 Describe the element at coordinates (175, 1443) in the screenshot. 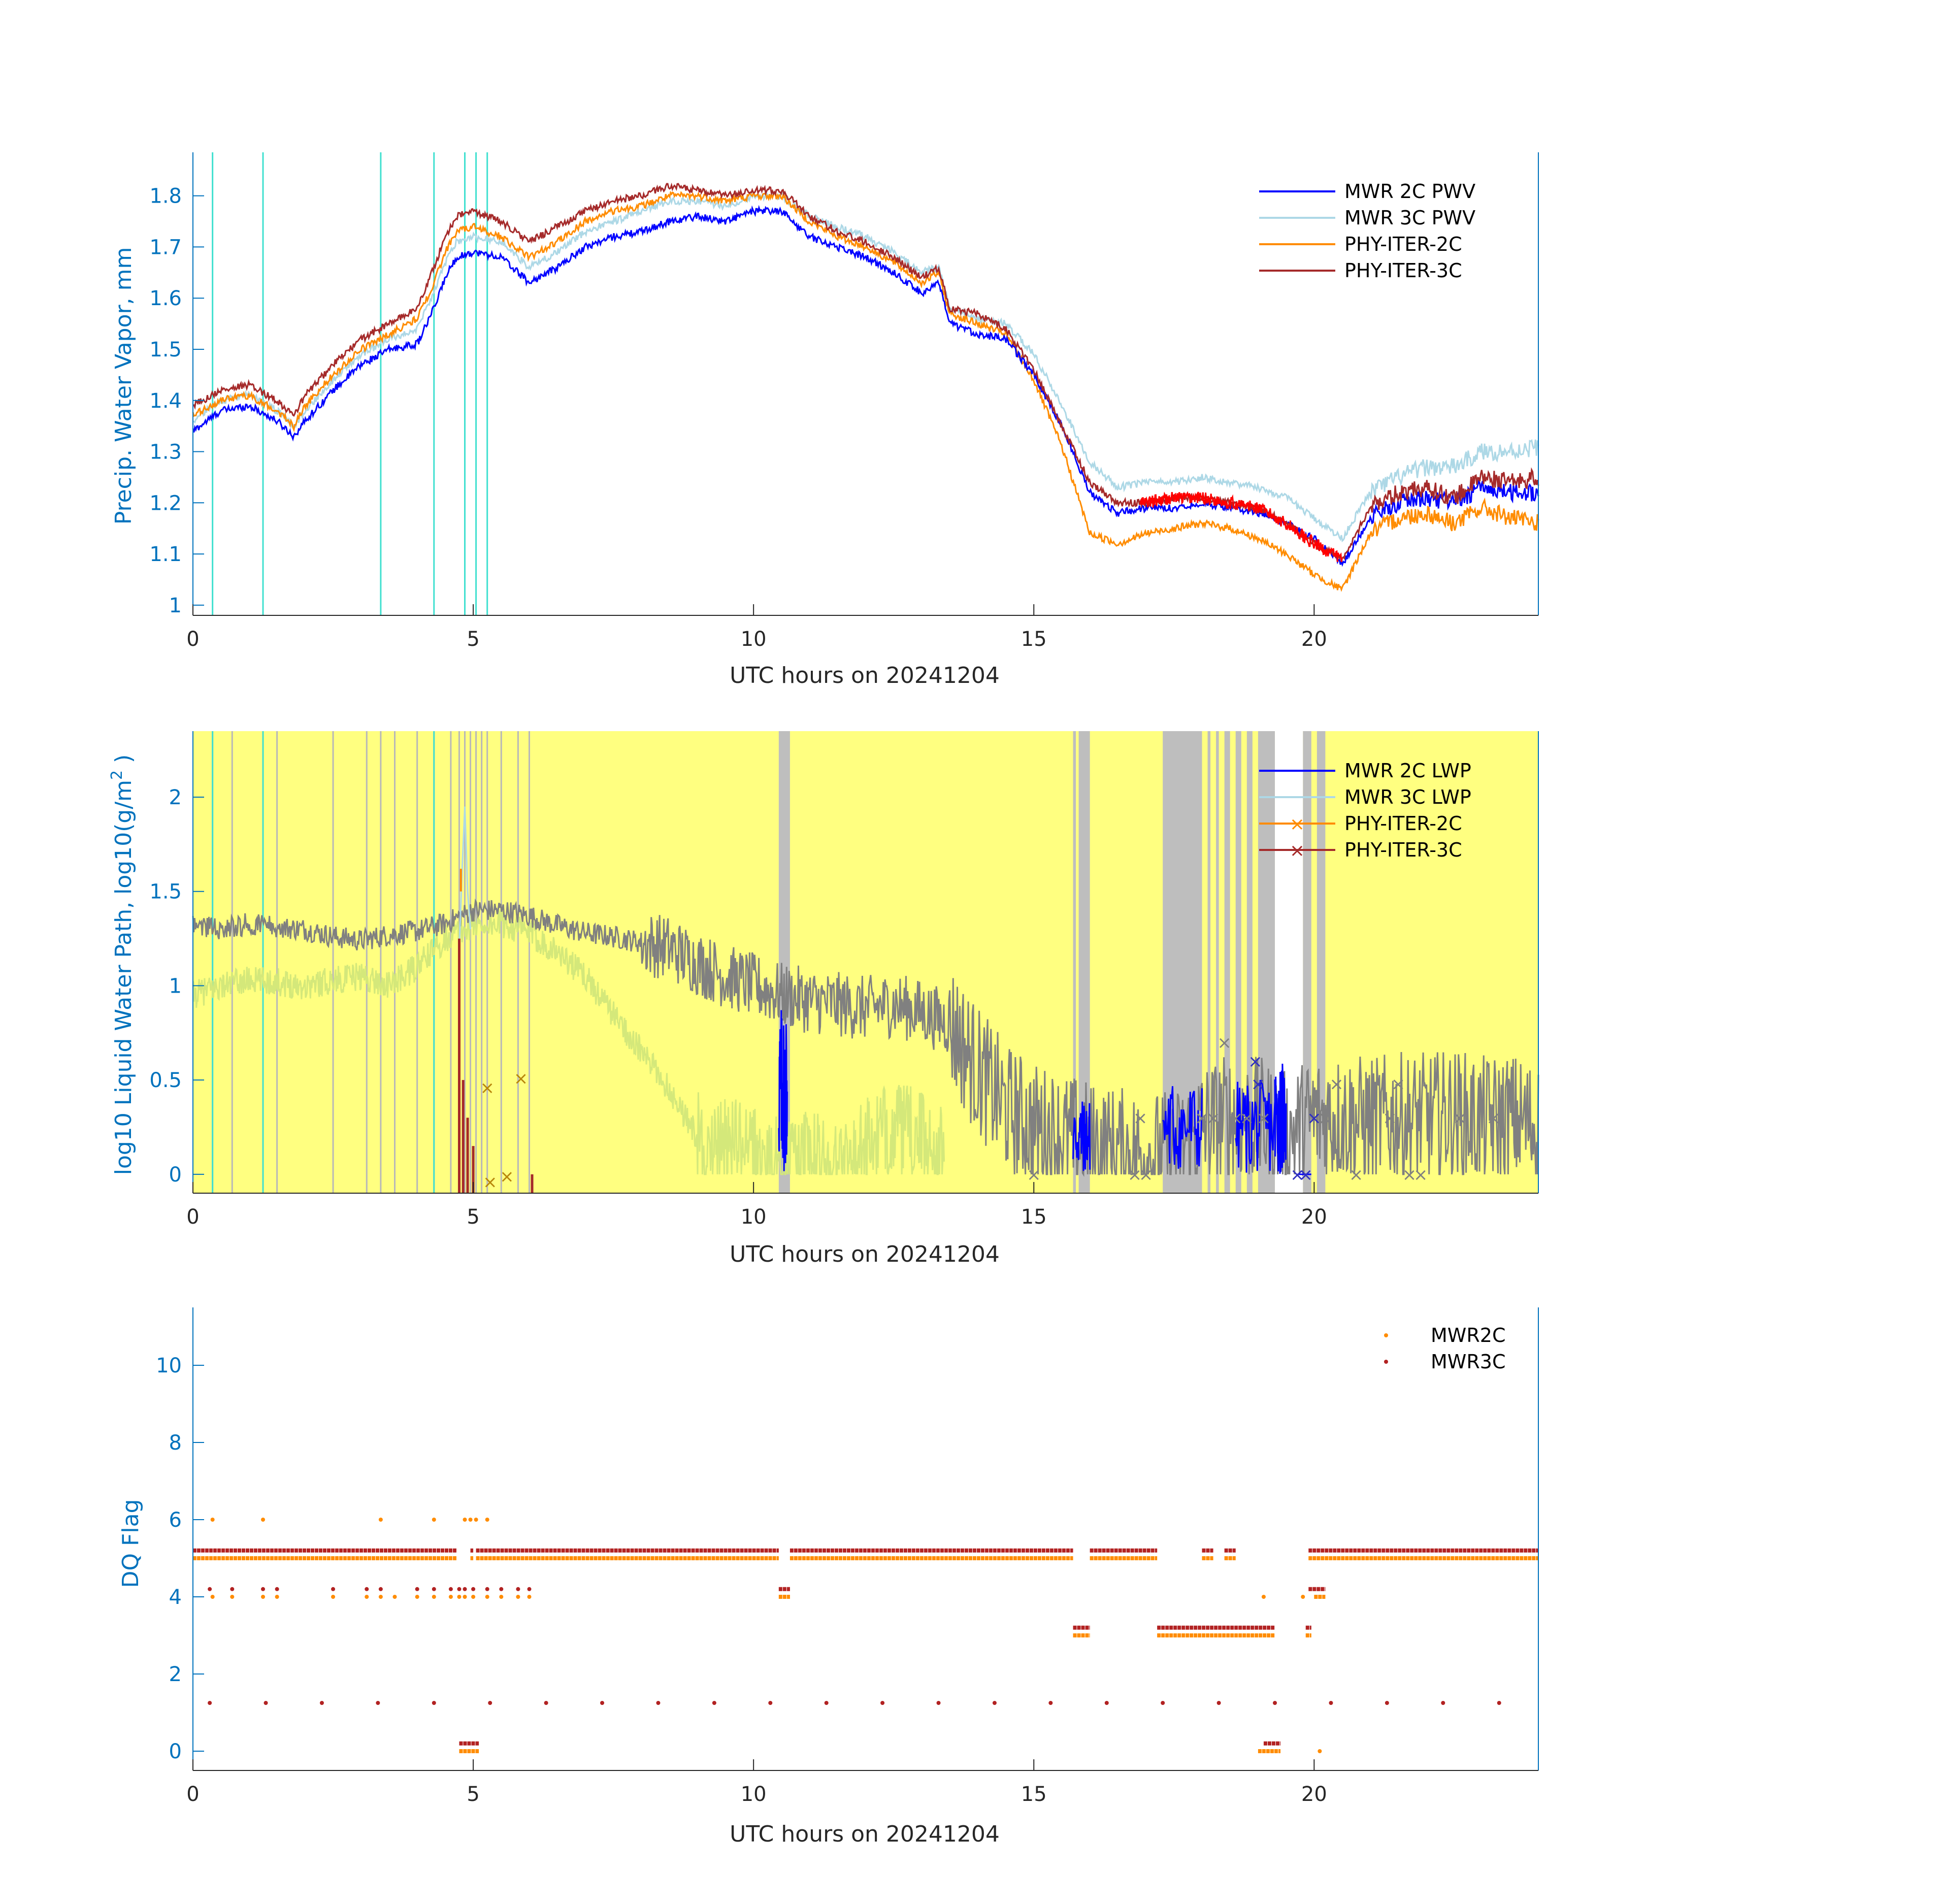

I see `dq-y-tick-label: 8` at that location.